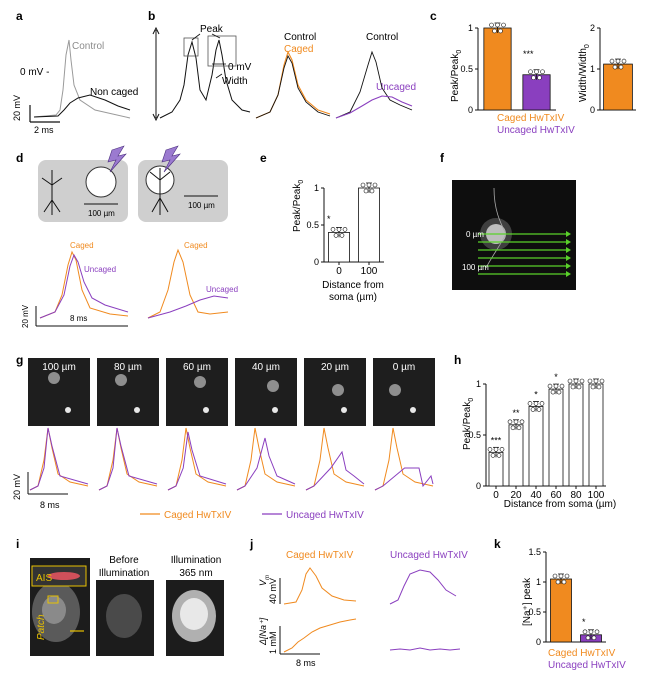  I want to click on h-xtick-label: 20, so click(516, 495).